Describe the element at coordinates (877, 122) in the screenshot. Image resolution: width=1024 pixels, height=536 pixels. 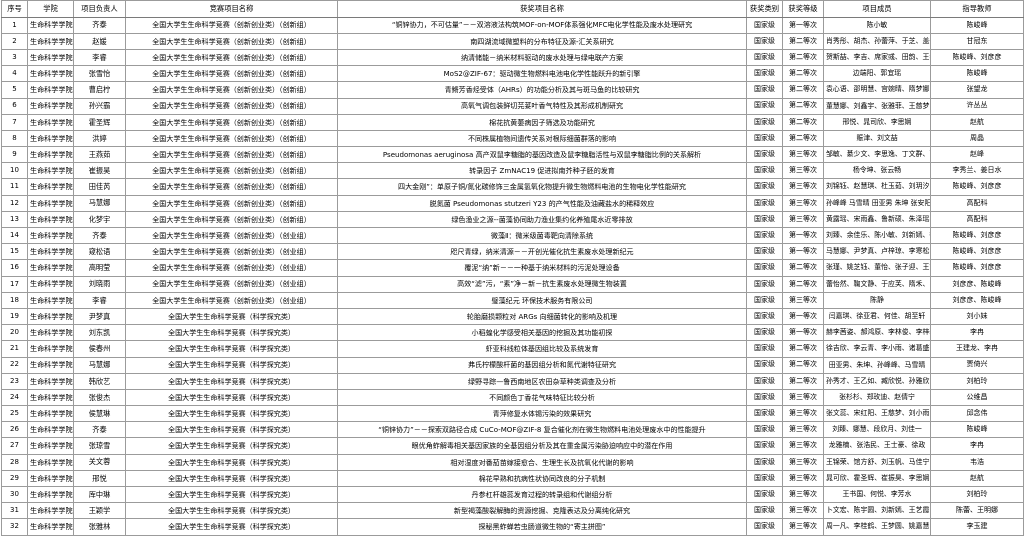
I see `table-cell-members: 邢悦、晁司欣、李思娴` at that location.